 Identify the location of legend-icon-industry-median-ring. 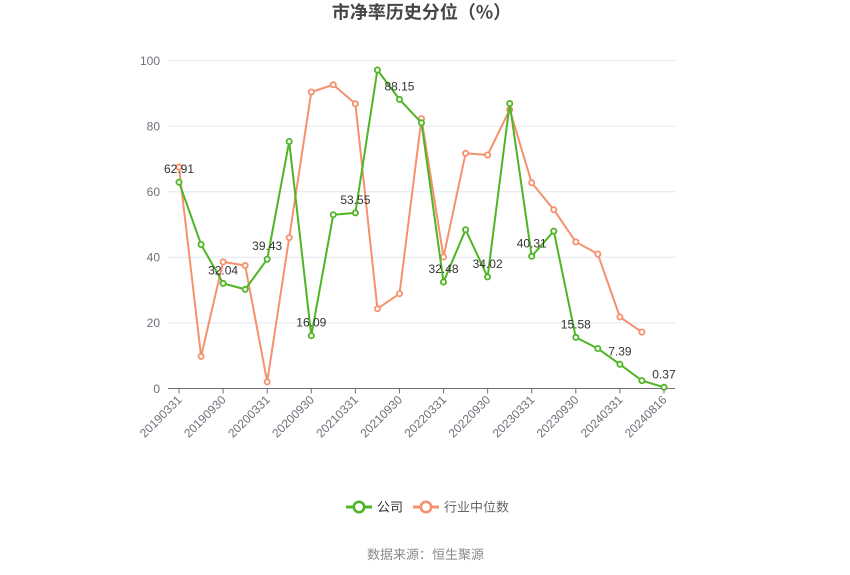
(426, 507).